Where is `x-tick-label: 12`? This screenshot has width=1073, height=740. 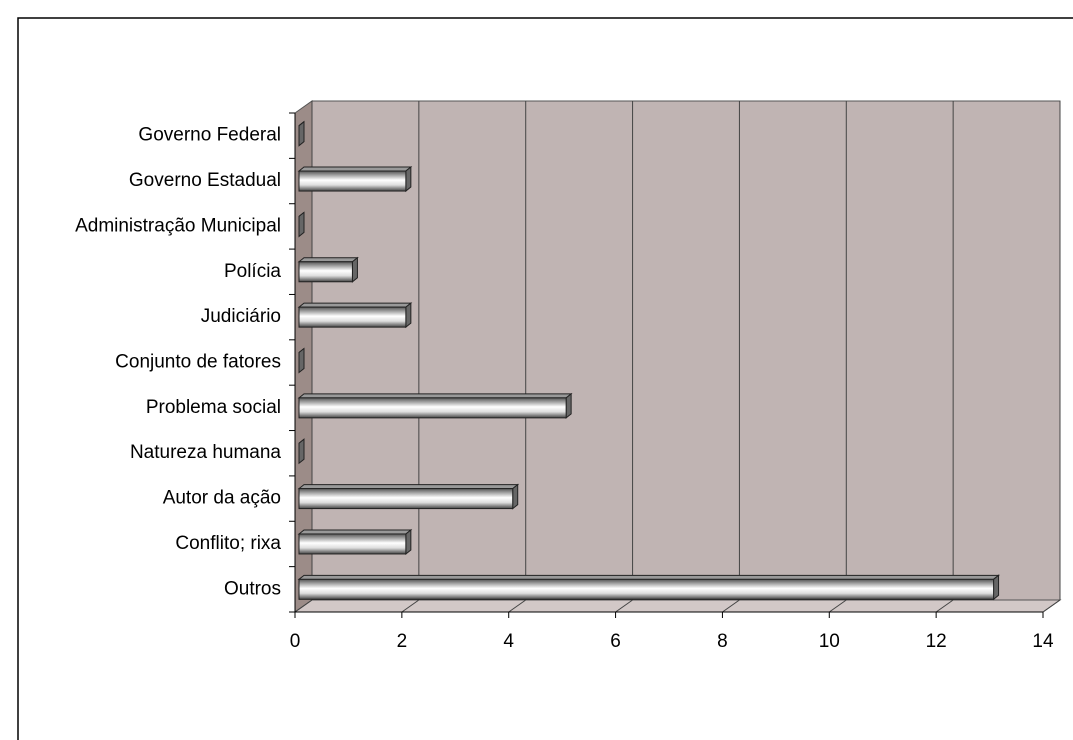
x-tick-label: 12 is located at coordinates (936, 641).